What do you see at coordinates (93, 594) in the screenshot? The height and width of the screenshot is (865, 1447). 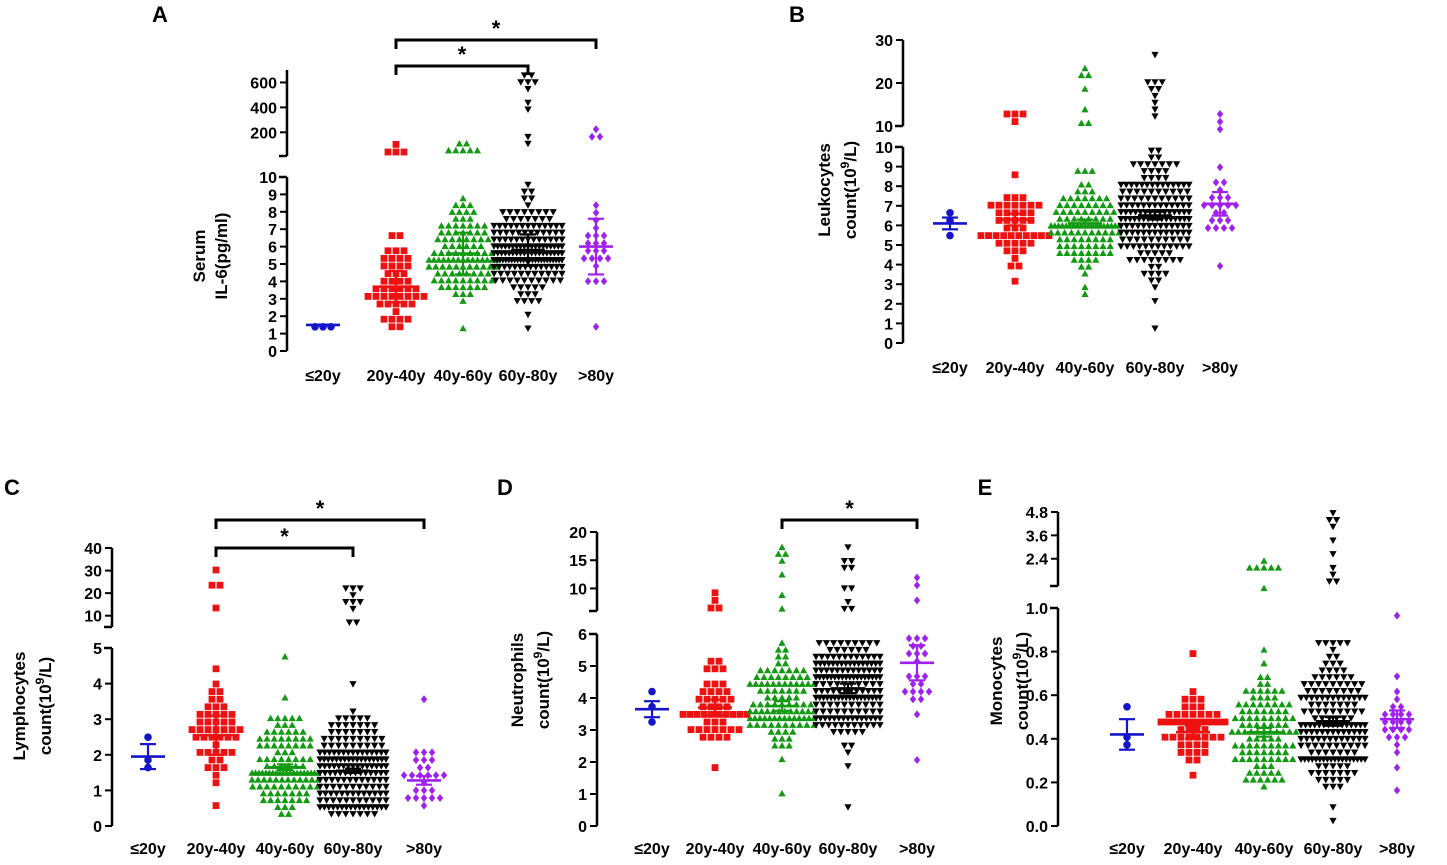 I see `panel-c-y-tick-label: 20` at bounding box center [93, 594].